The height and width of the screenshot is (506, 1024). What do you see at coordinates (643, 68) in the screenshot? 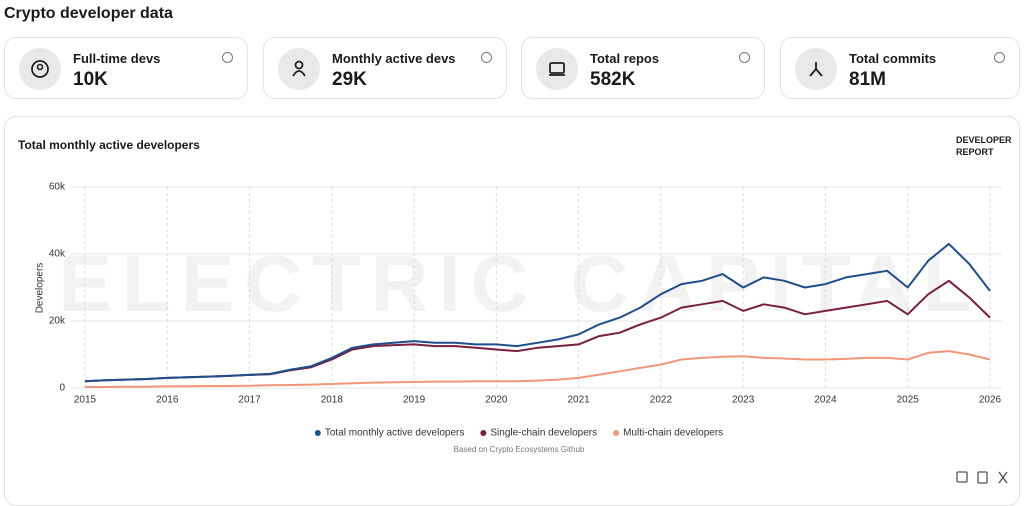
I see `stat-card: Total repos 582K` at bounding box center [643, 68].